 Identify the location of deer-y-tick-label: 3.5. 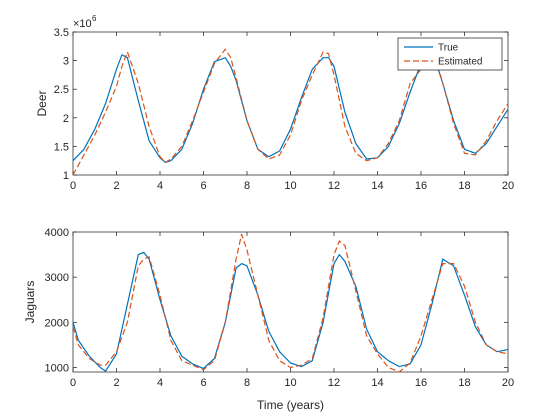
(61, 33).